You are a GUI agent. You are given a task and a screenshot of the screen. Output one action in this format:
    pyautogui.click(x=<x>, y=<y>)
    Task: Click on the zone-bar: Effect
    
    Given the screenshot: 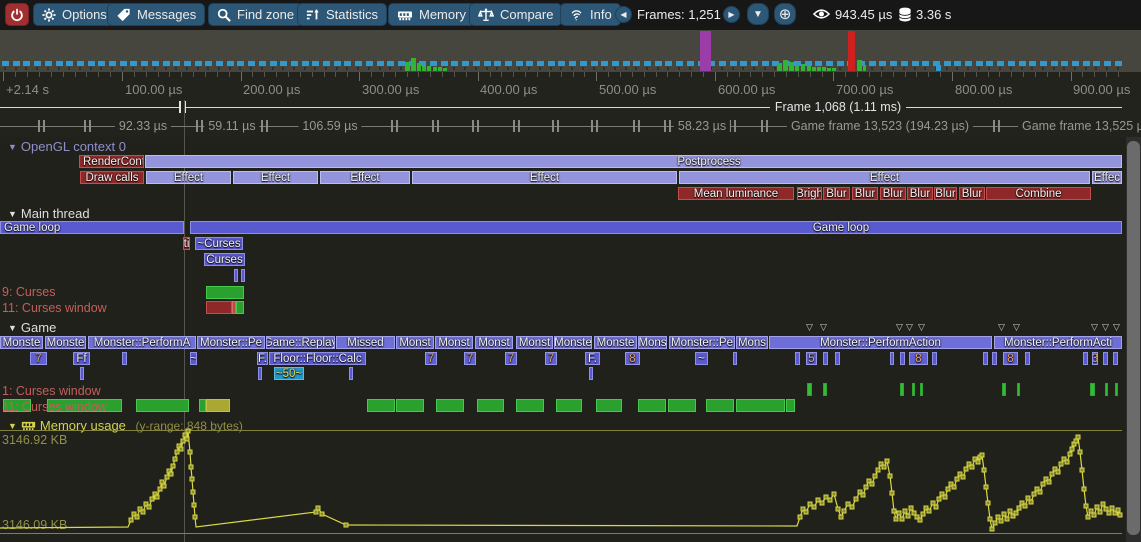 What is the action you would take?
    pyautogui.click(x=365, y=177)
    